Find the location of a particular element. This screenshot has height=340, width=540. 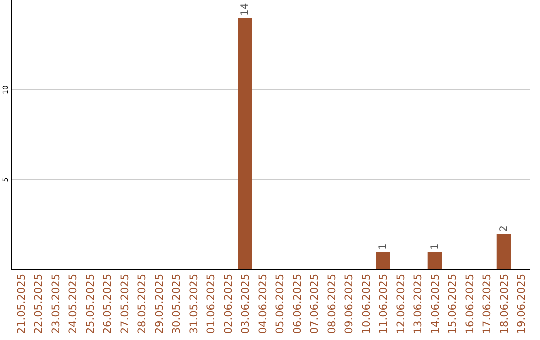

x-tick-label: 27.05.2025 is located at coordinates (125, 304).